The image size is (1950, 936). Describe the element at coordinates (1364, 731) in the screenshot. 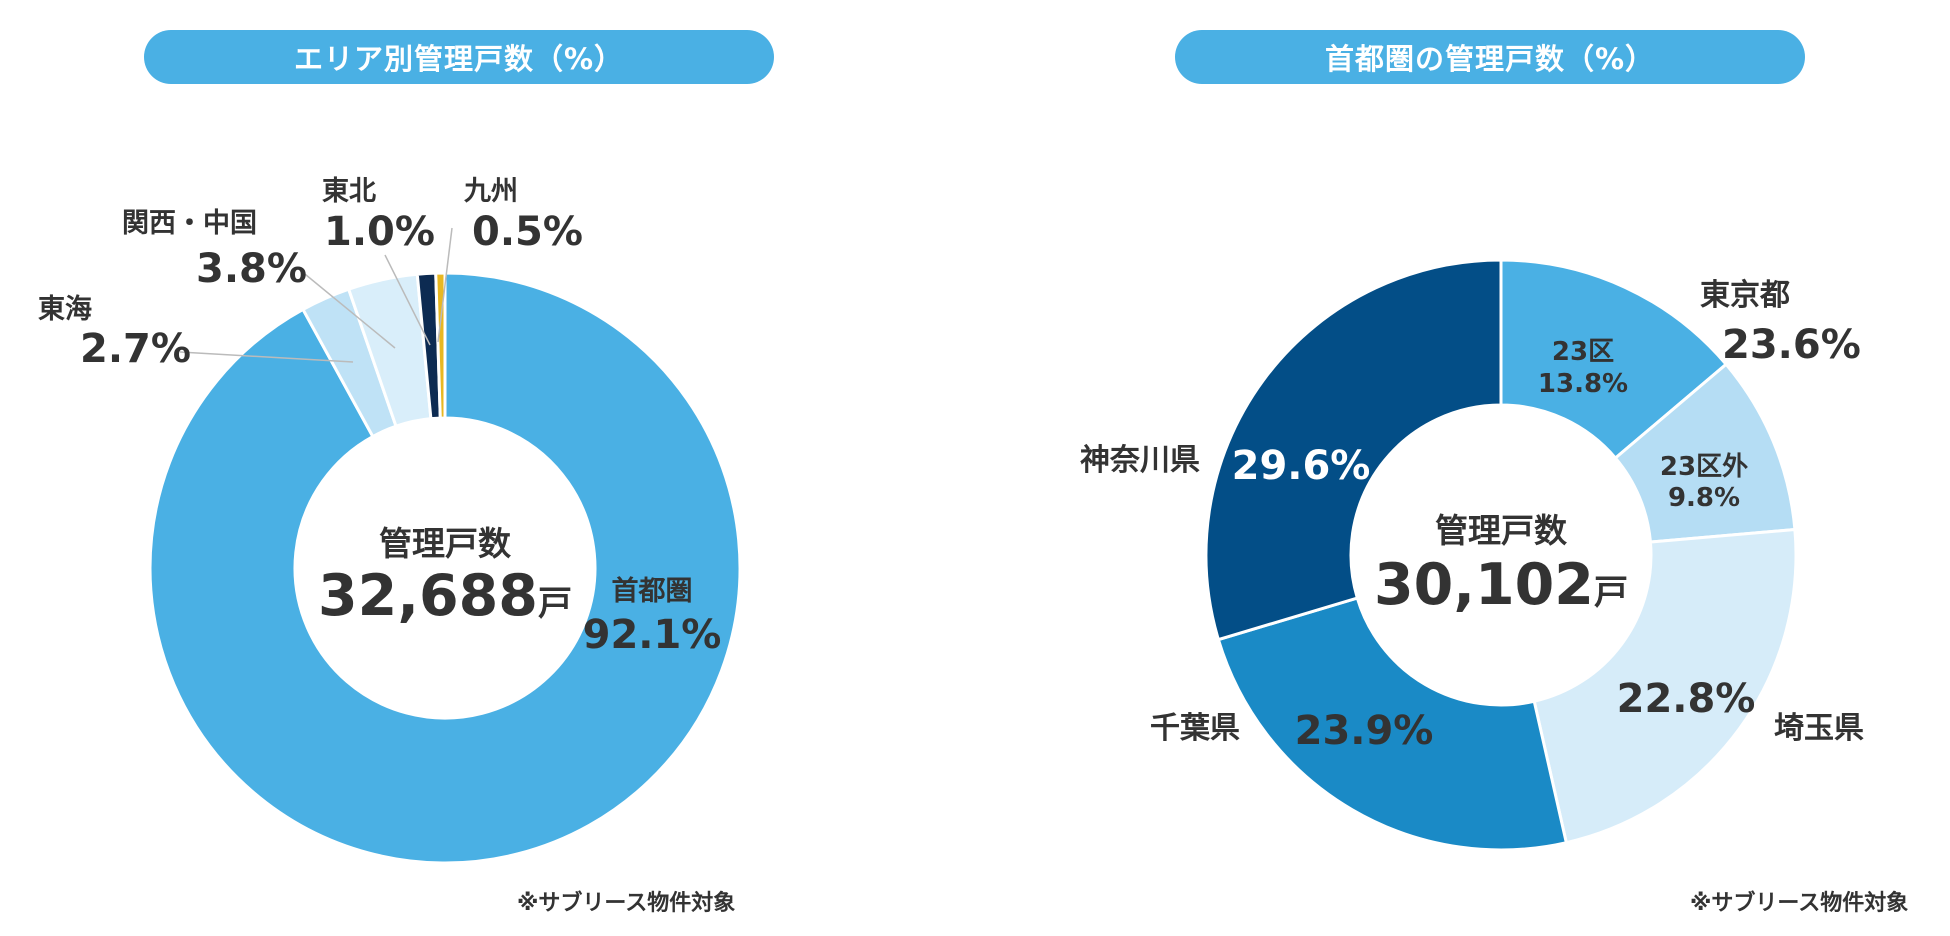

I see `label-value-chiba: 23.9%` at that location.